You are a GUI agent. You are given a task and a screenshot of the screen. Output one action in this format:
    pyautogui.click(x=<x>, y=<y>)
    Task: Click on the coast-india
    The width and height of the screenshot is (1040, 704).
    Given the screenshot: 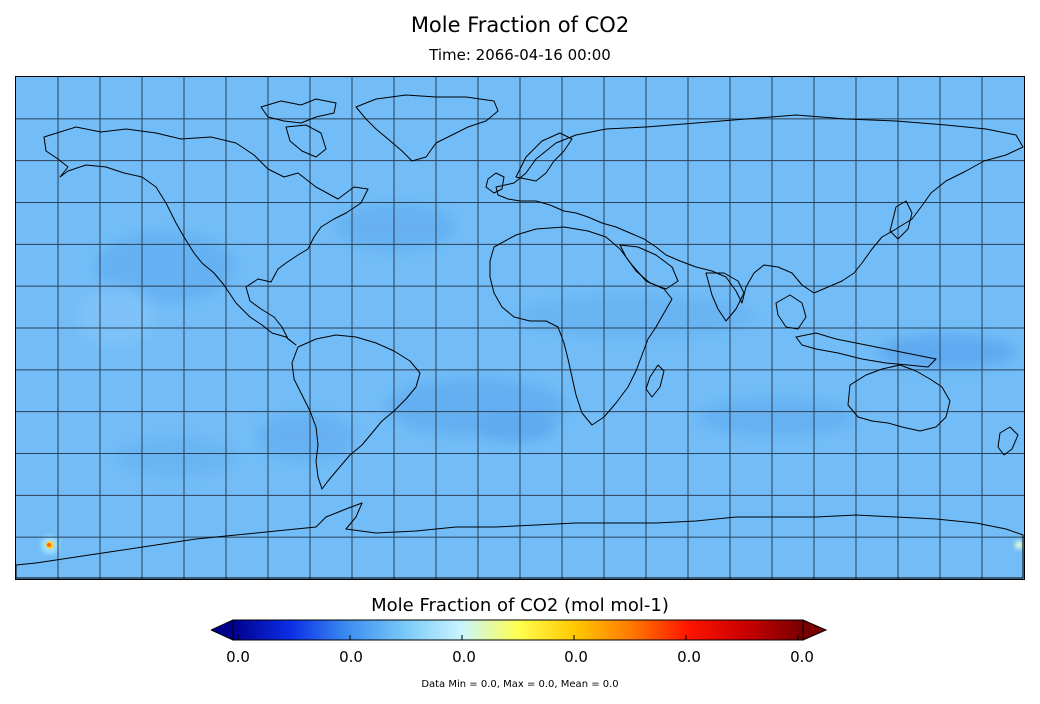 What is the action you would take?
    pyautogui.click(x=725, y=297)
    